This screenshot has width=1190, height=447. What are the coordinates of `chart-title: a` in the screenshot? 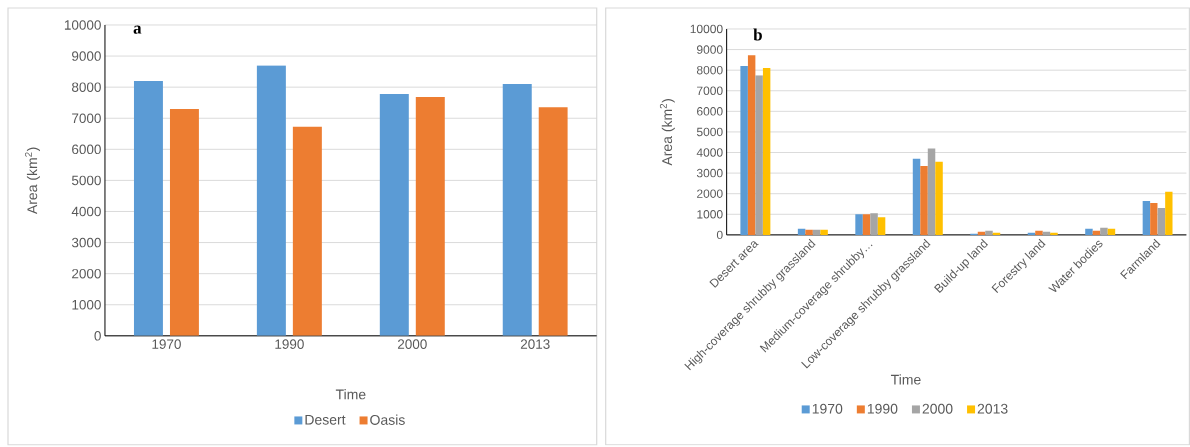 It's located at (137, 29).